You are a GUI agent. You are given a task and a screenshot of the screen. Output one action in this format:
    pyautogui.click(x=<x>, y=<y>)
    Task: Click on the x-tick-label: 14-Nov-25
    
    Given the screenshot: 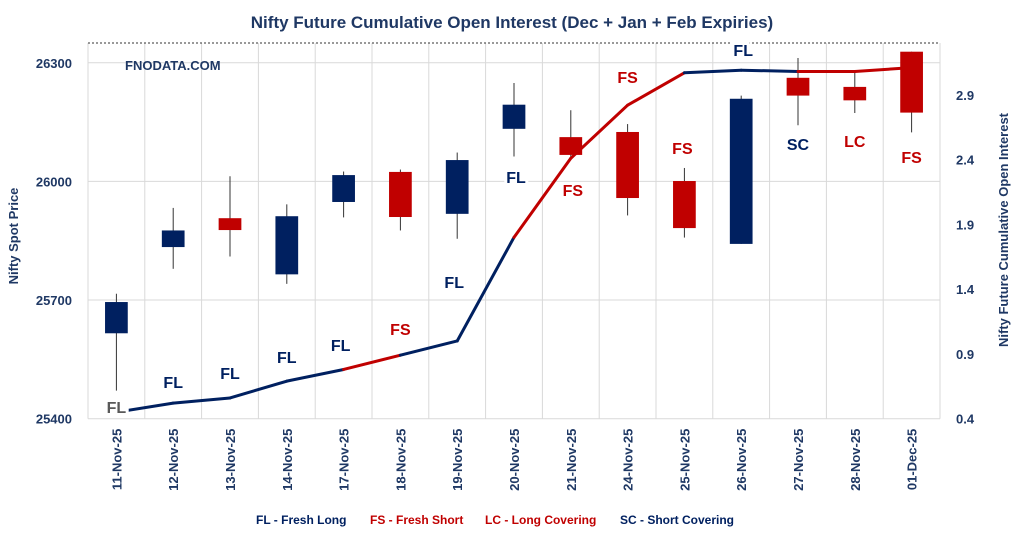 What is the action you would take?
    pyautogui.click(x=287, y=460)
    